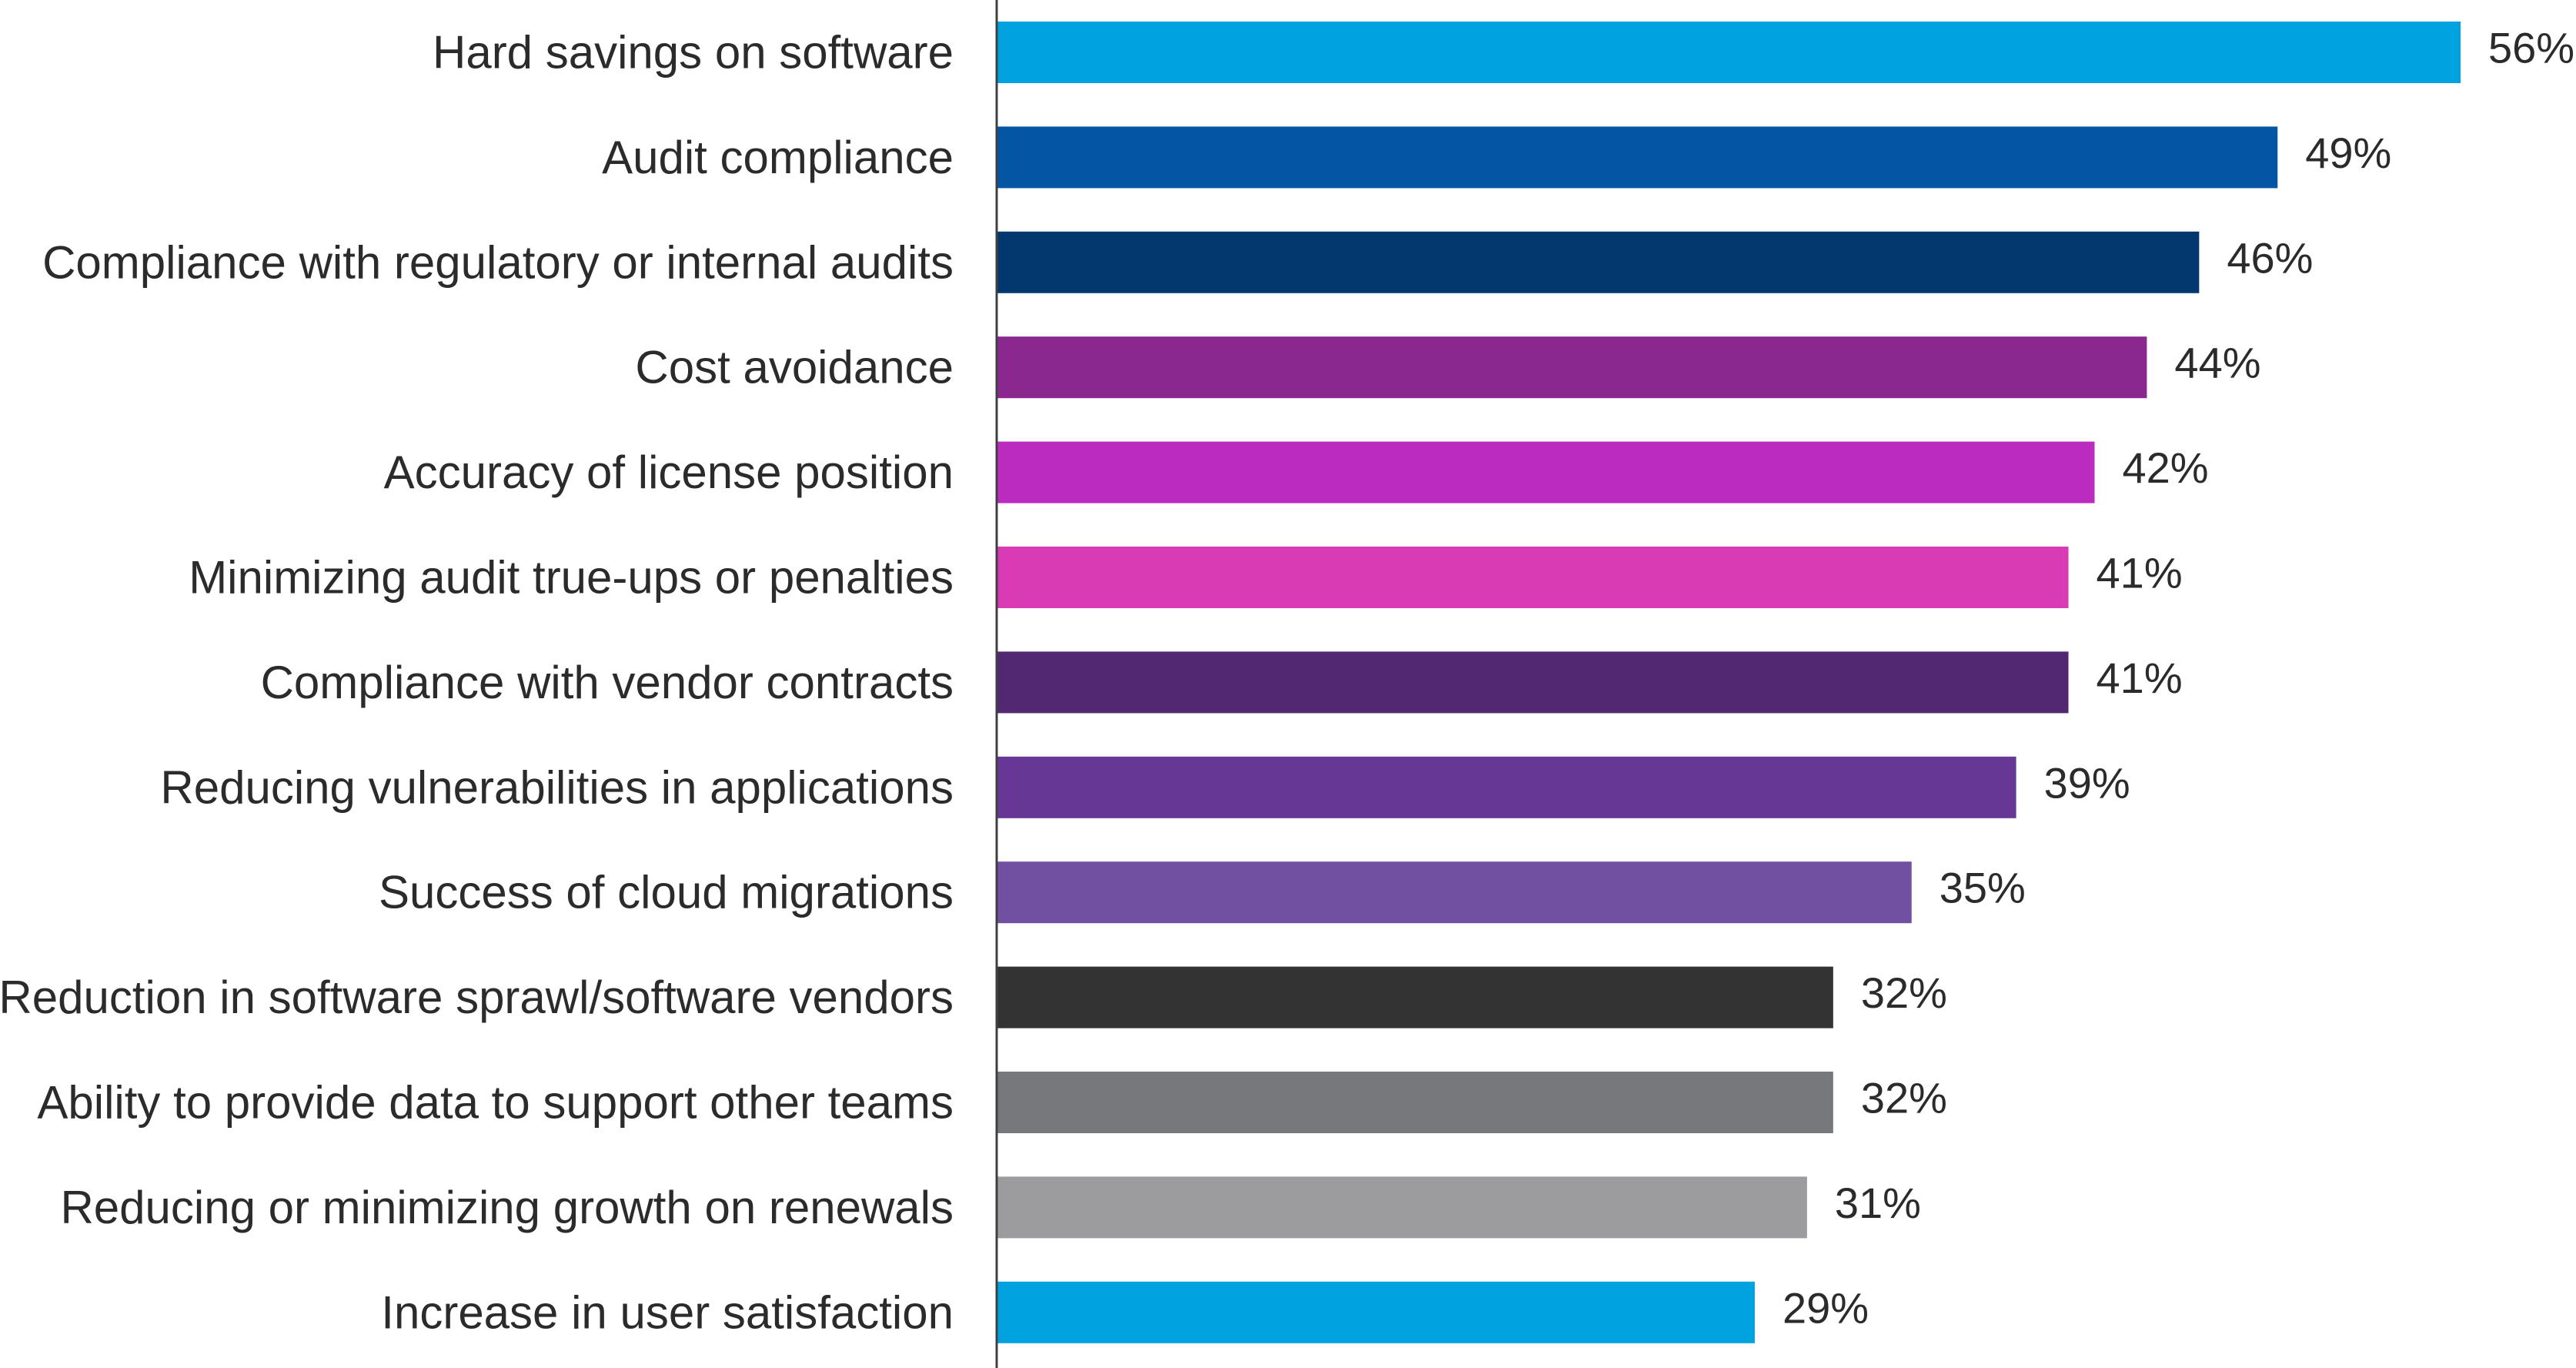 Image resolution: width=2576 pixels, height=1368 pixels. Describe the element at coordinates (1825, 1308) in the screenshot. I see `value-label: 29%` at that location.